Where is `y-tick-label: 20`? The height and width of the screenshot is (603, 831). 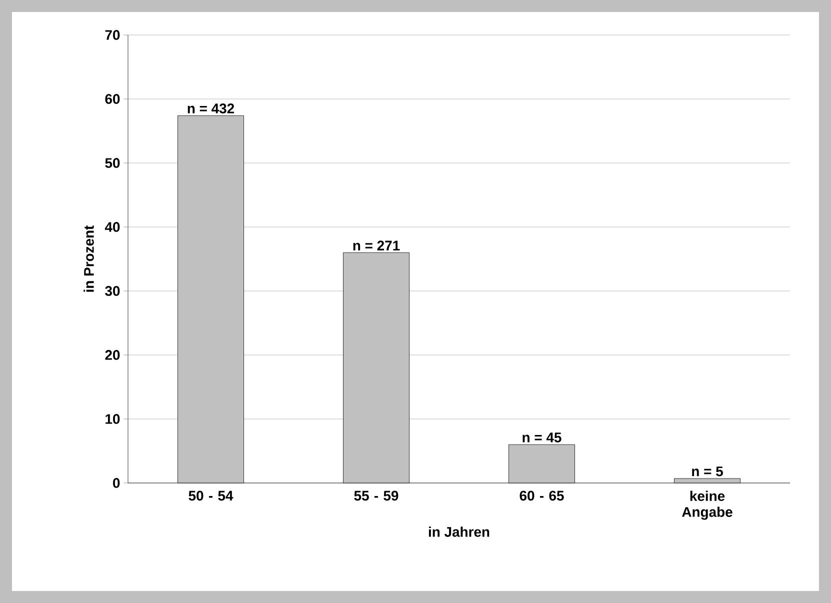
y-tick-label: 20 is located at coordinates (112, 355).